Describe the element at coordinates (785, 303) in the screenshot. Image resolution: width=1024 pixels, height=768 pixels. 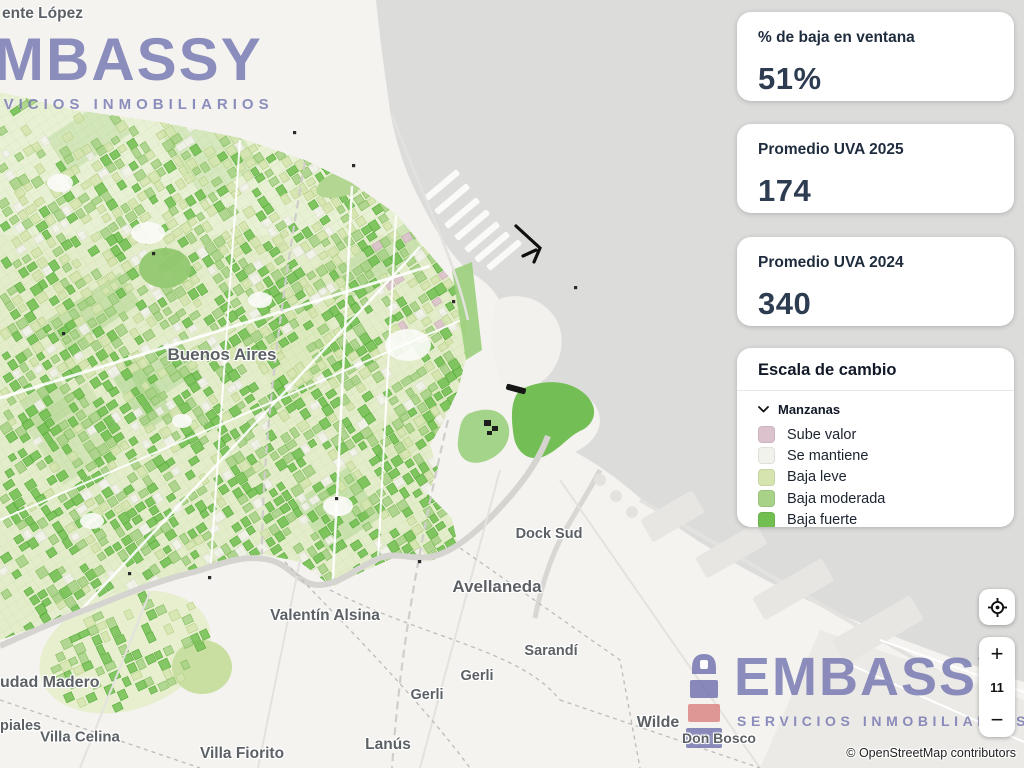
I see `stat-card-value: 340` at that location.